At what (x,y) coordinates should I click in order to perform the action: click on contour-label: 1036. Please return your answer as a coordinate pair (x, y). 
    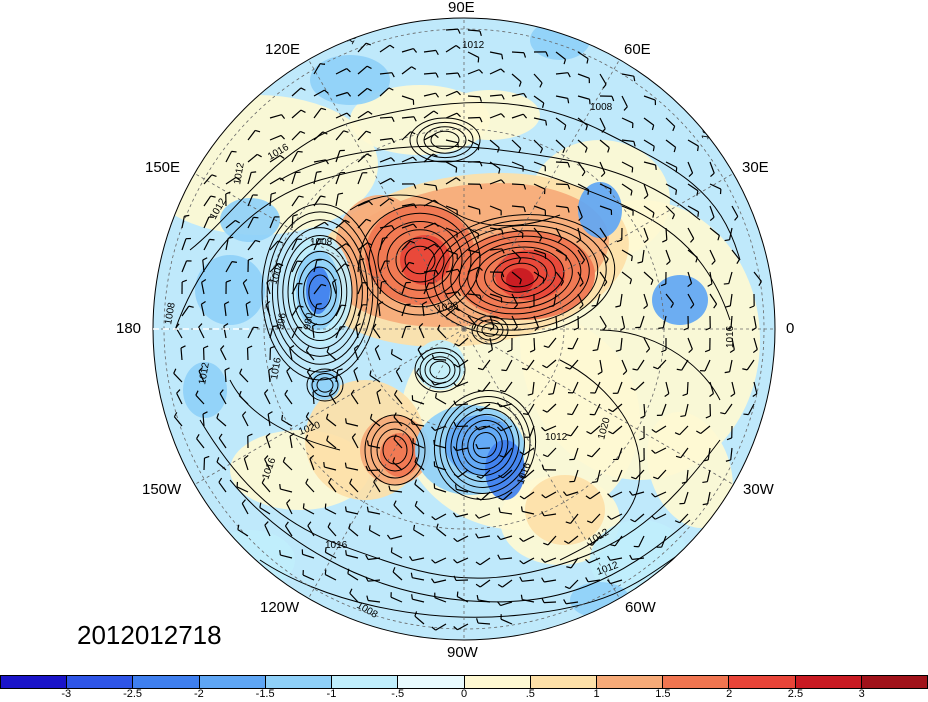
    Looking at the image, I should click on (448, 307).